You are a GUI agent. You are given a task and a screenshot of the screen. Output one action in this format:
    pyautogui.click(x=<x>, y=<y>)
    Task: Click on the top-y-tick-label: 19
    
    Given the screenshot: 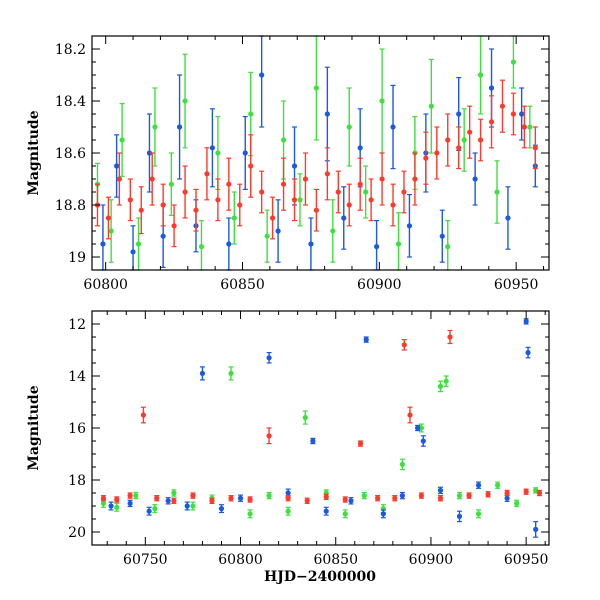 What is the action you would take?
    pyautogui.click(x=77, y=258)
    